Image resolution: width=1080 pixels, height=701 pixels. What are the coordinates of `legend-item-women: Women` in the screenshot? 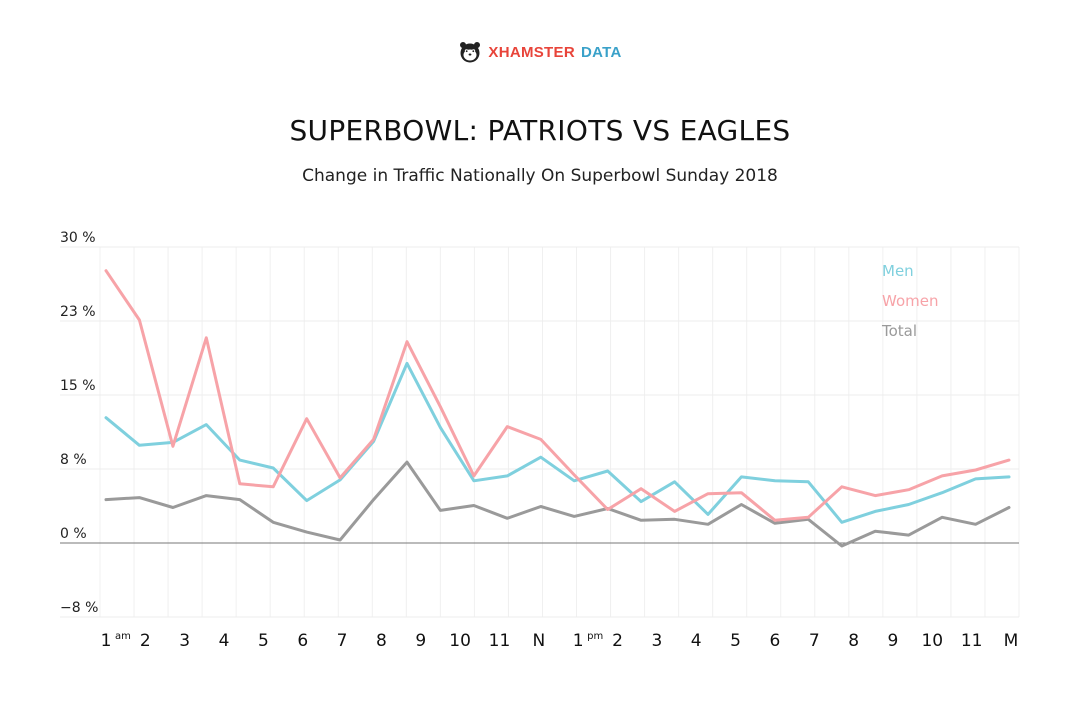 It's located at (910, 301).